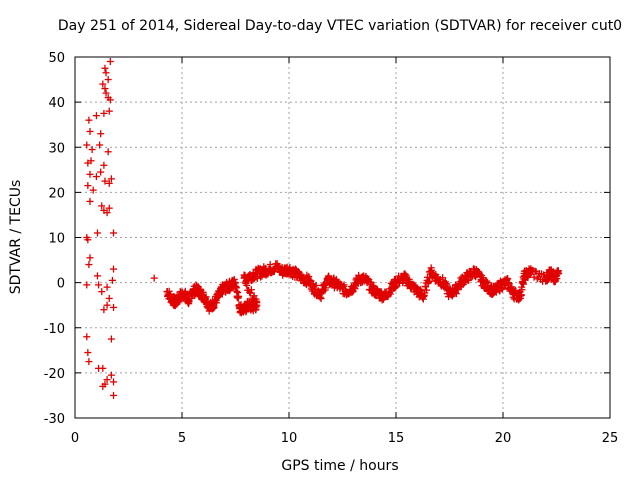 Image resolution: width=640 pixels, height=480 pixels. I want to click on y-tick-label: 0, so click(61, 284).